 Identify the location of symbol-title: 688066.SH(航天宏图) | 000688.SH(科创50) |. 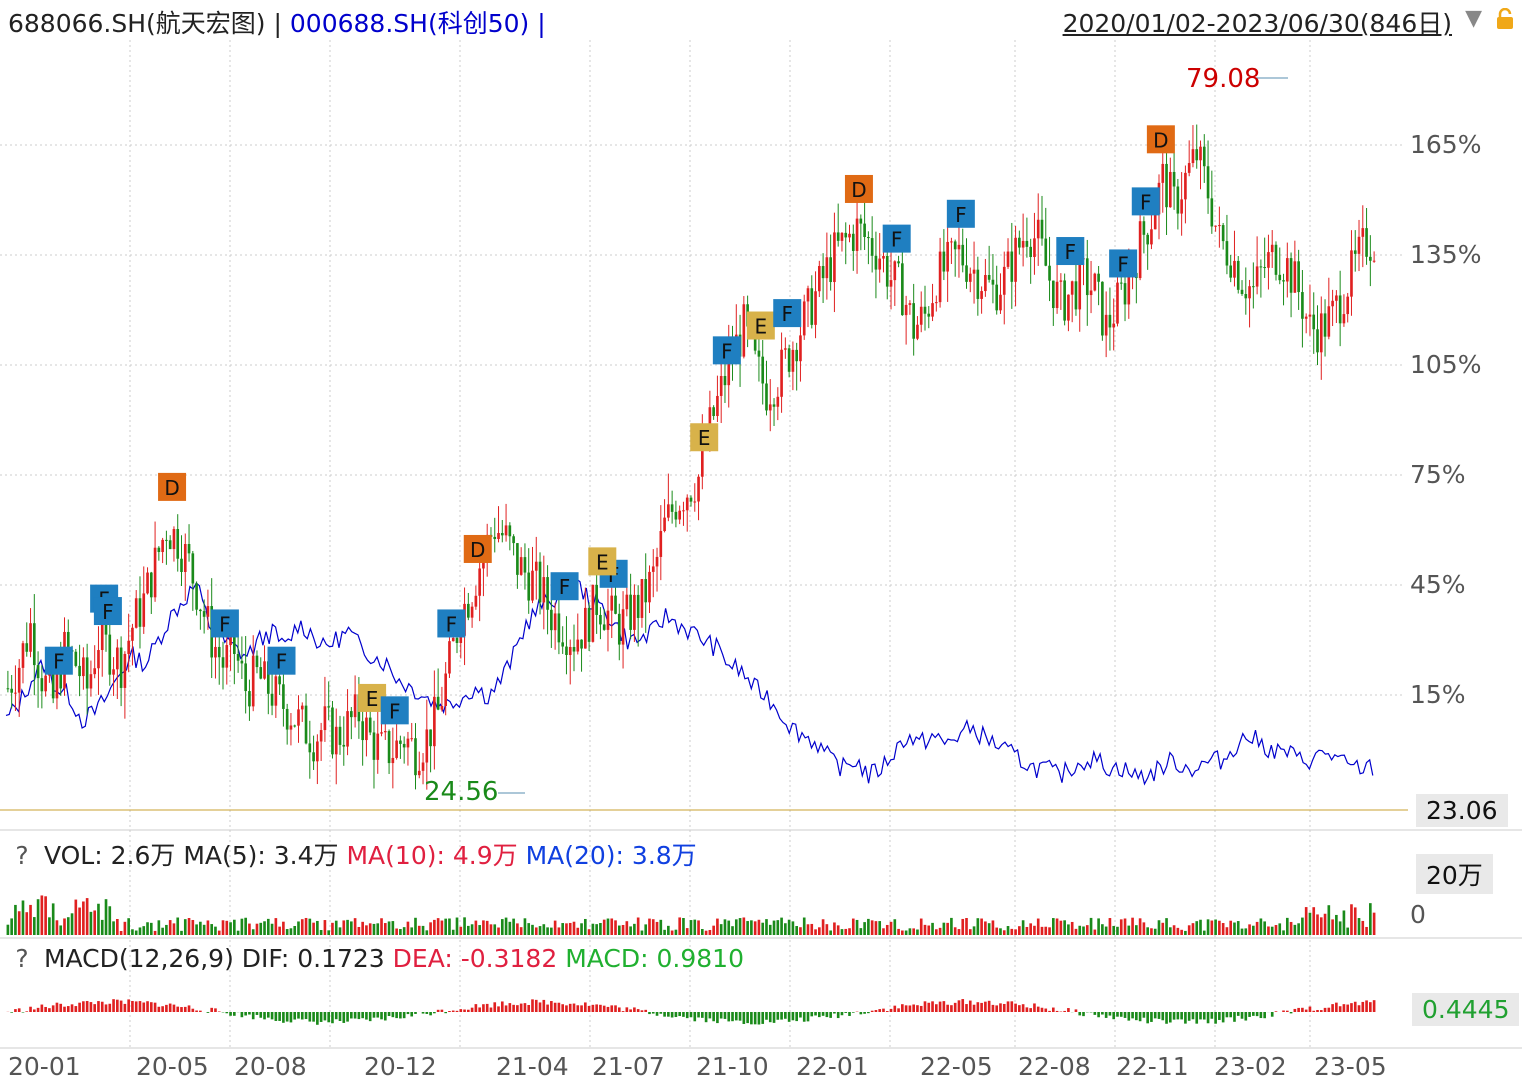
(277, 22).